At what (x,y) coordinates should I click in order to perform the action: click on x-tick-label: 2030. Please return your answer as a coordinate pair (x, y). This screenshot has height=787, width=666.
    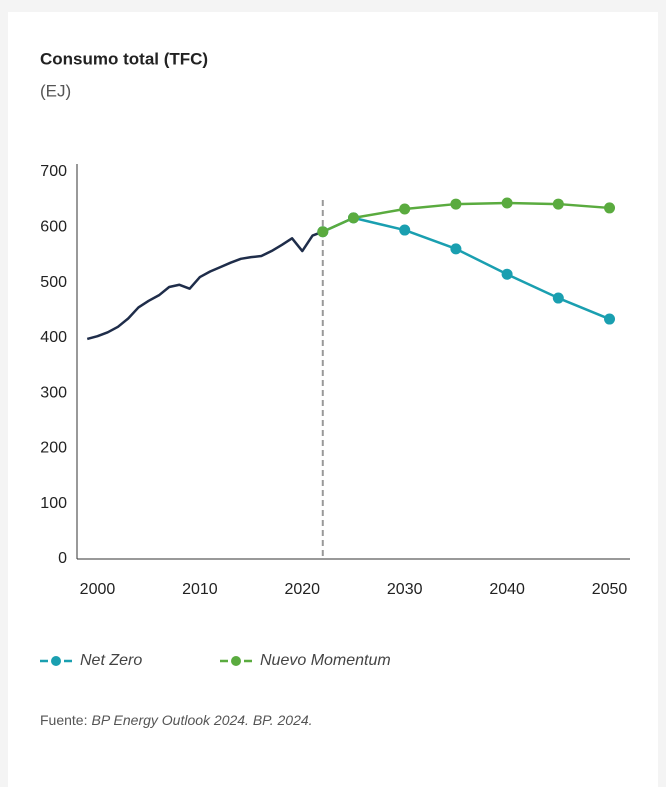
    Looking at the image, I should click on (405, 589).